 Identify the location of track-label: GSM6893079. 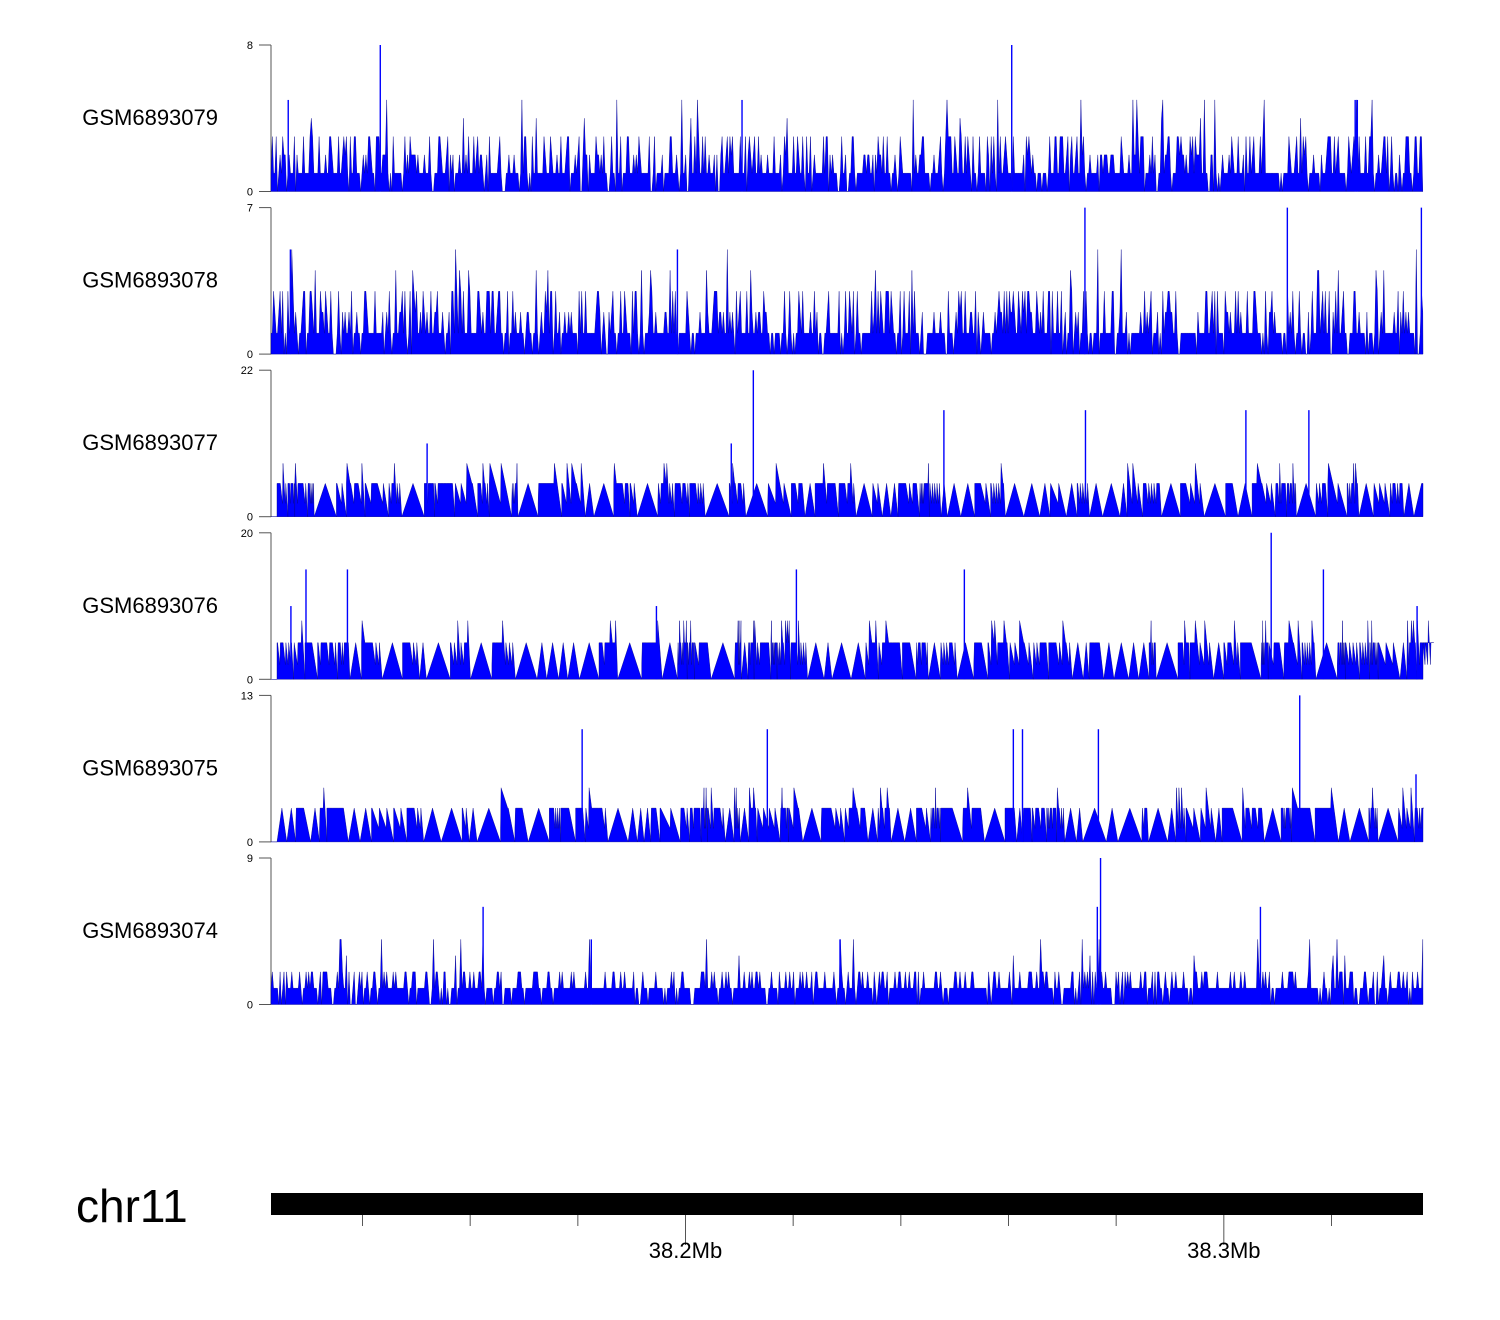
(150, 117).